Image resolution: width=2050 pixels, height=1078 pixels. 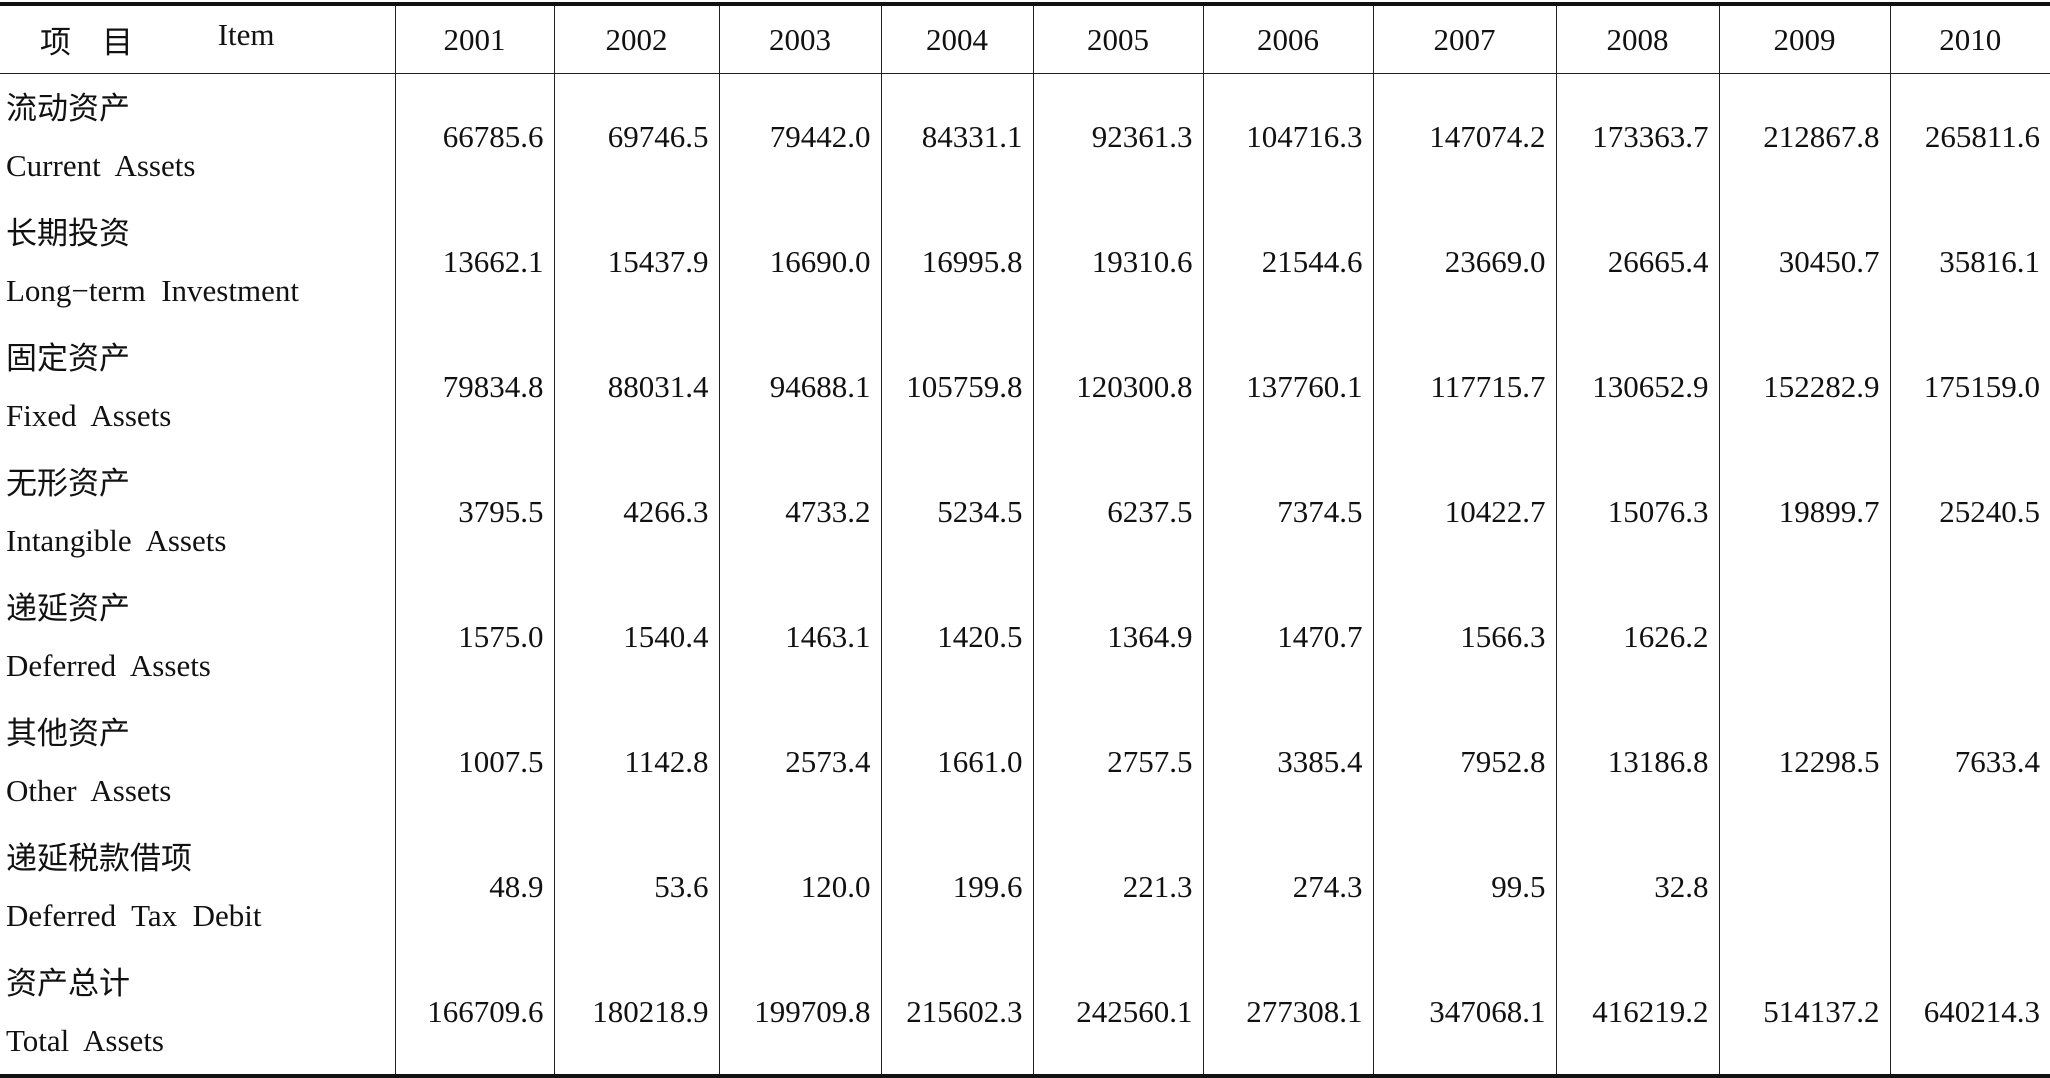 I want to click on value-cell: 166709.6, so click(x=474, y=1012).